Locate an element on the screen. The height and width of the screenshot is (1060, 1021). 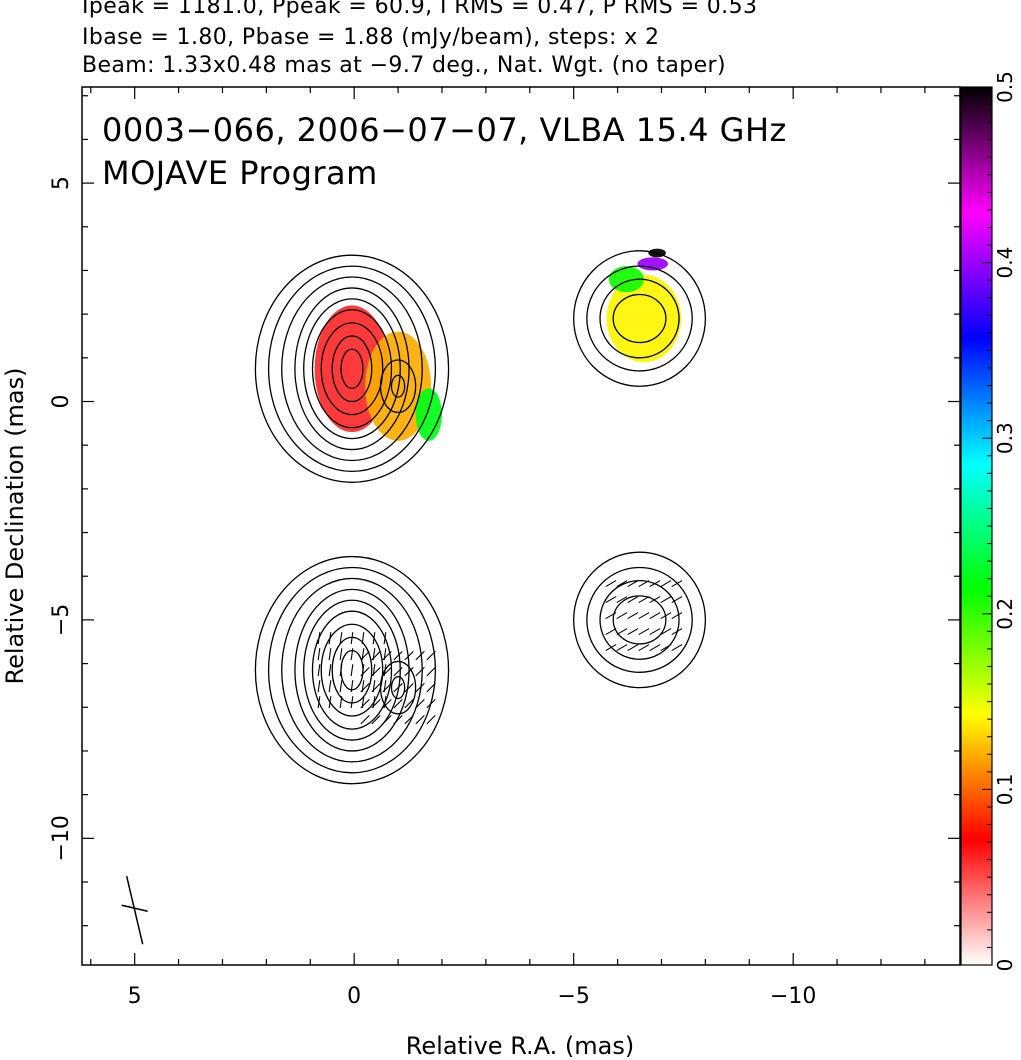
x-tick-label: 5 is located at coordinates (135, 996).